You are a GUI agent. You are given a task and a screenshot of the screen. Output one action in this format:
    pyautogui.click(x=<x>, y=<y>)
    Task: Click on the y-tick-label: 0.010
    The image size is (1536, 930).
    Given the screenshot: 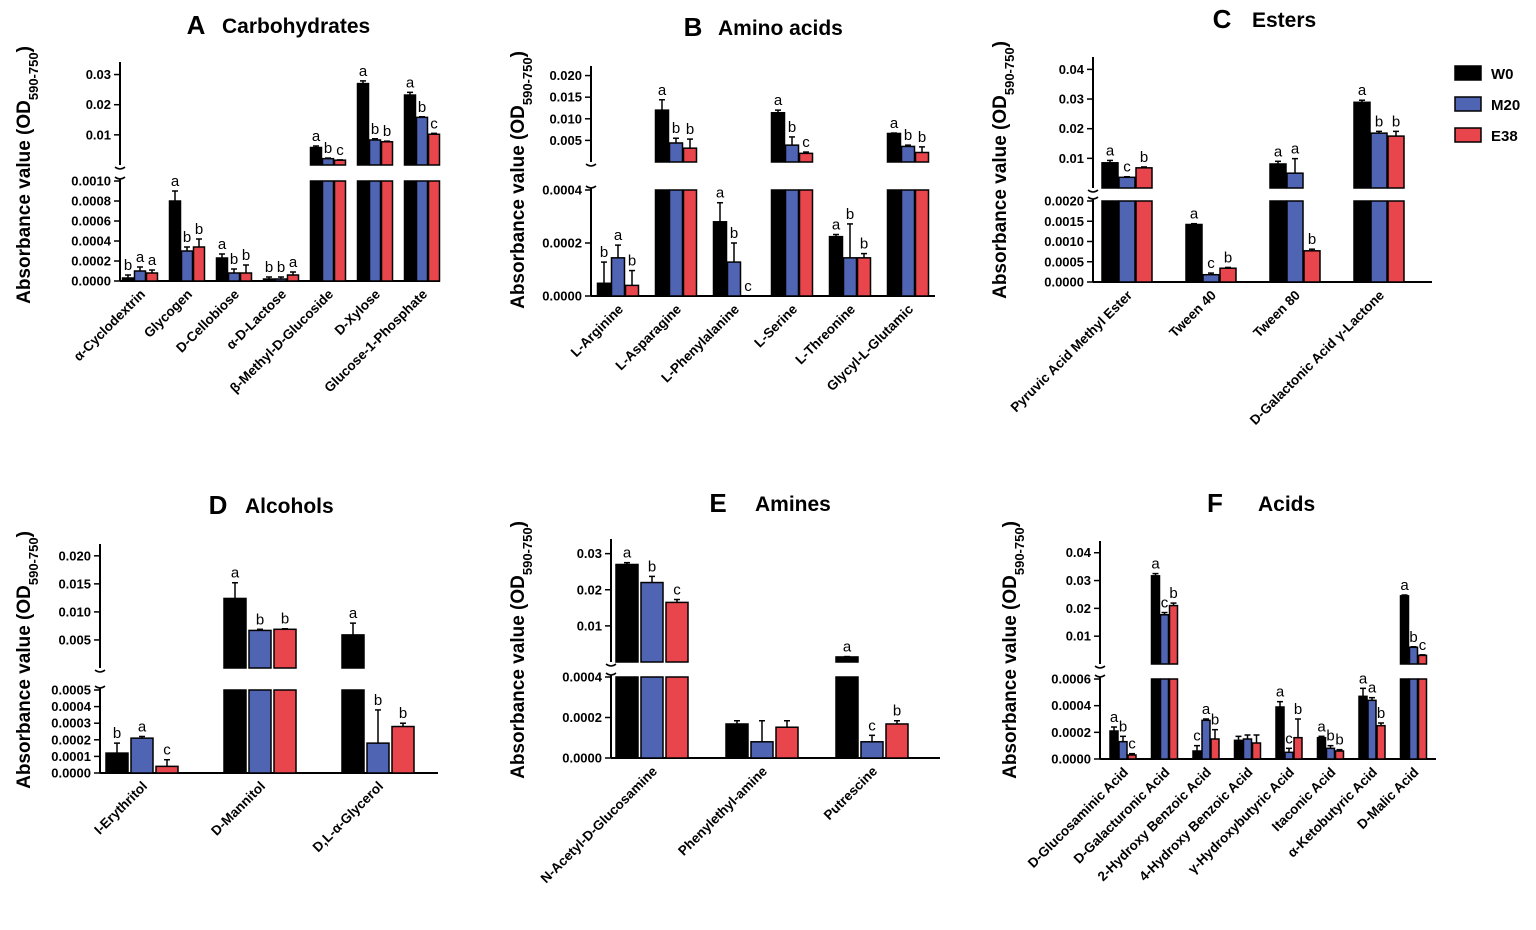 What is the action you would take?
    pyautogui.click(x=565, y=118)
    